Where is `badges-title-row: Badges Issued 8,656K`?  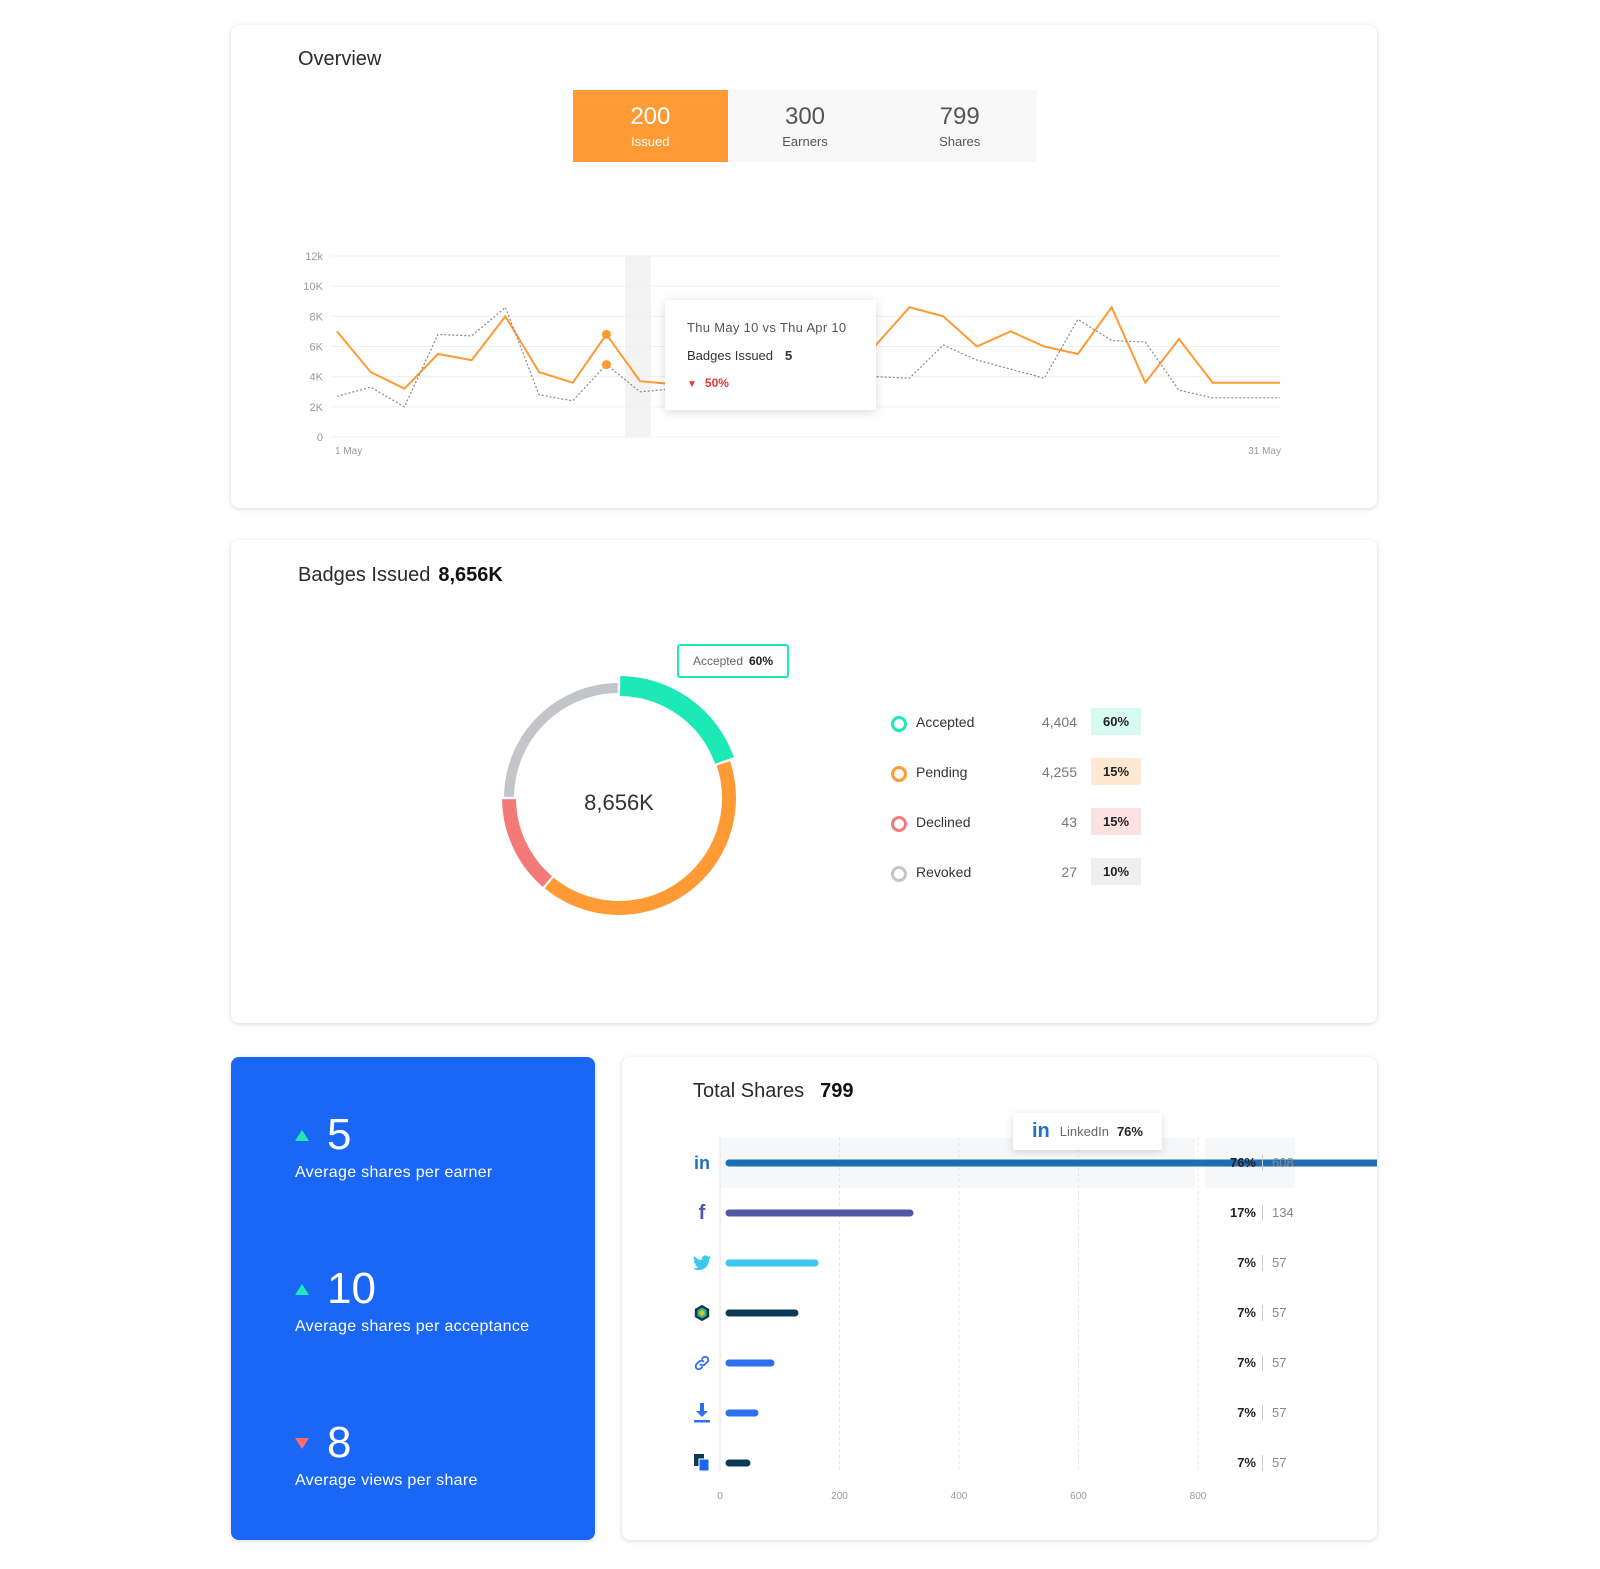
badges-title-row: Badges Issued 8,656K is located at coordinates (400, 575).